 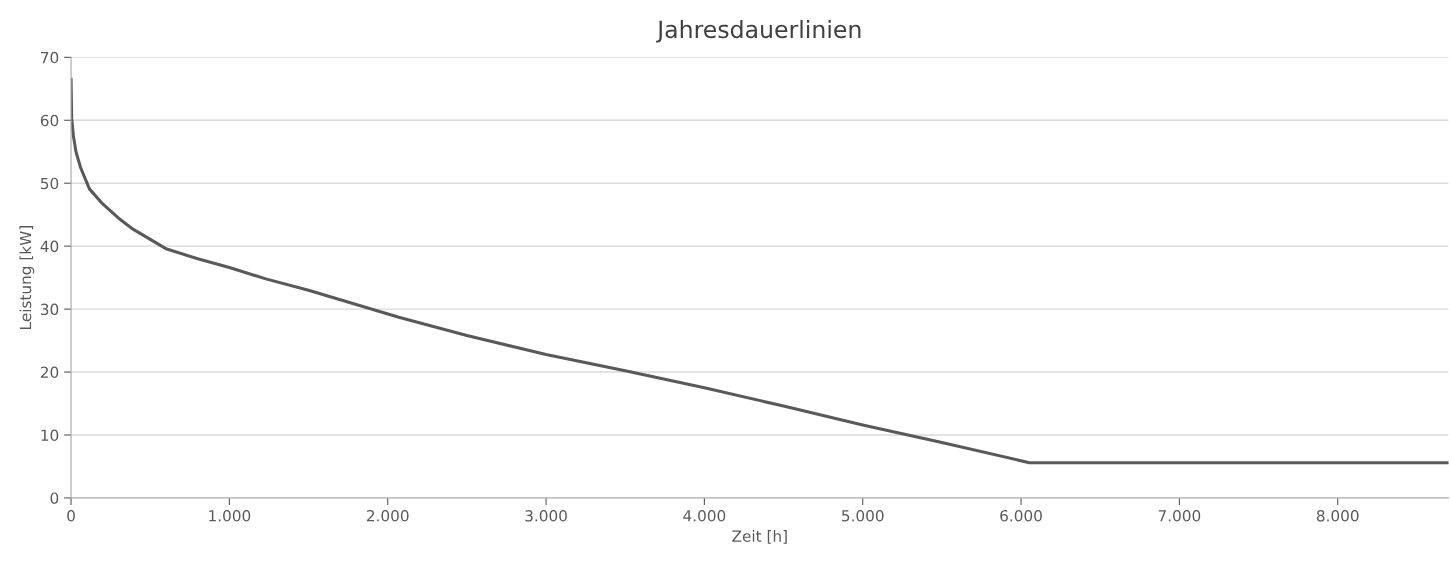 I want to click on x-tick-label: 4.000, so click(x=704, y=516).